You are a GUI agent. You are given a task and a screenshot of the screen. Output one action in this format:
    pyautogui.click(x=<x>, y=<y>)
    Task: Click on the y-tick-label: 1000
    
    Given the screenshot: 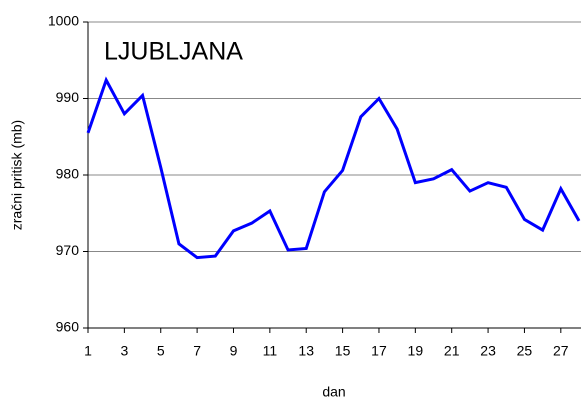 What is the action you would take?
    pyautogui.click(x=63, y=21)
    